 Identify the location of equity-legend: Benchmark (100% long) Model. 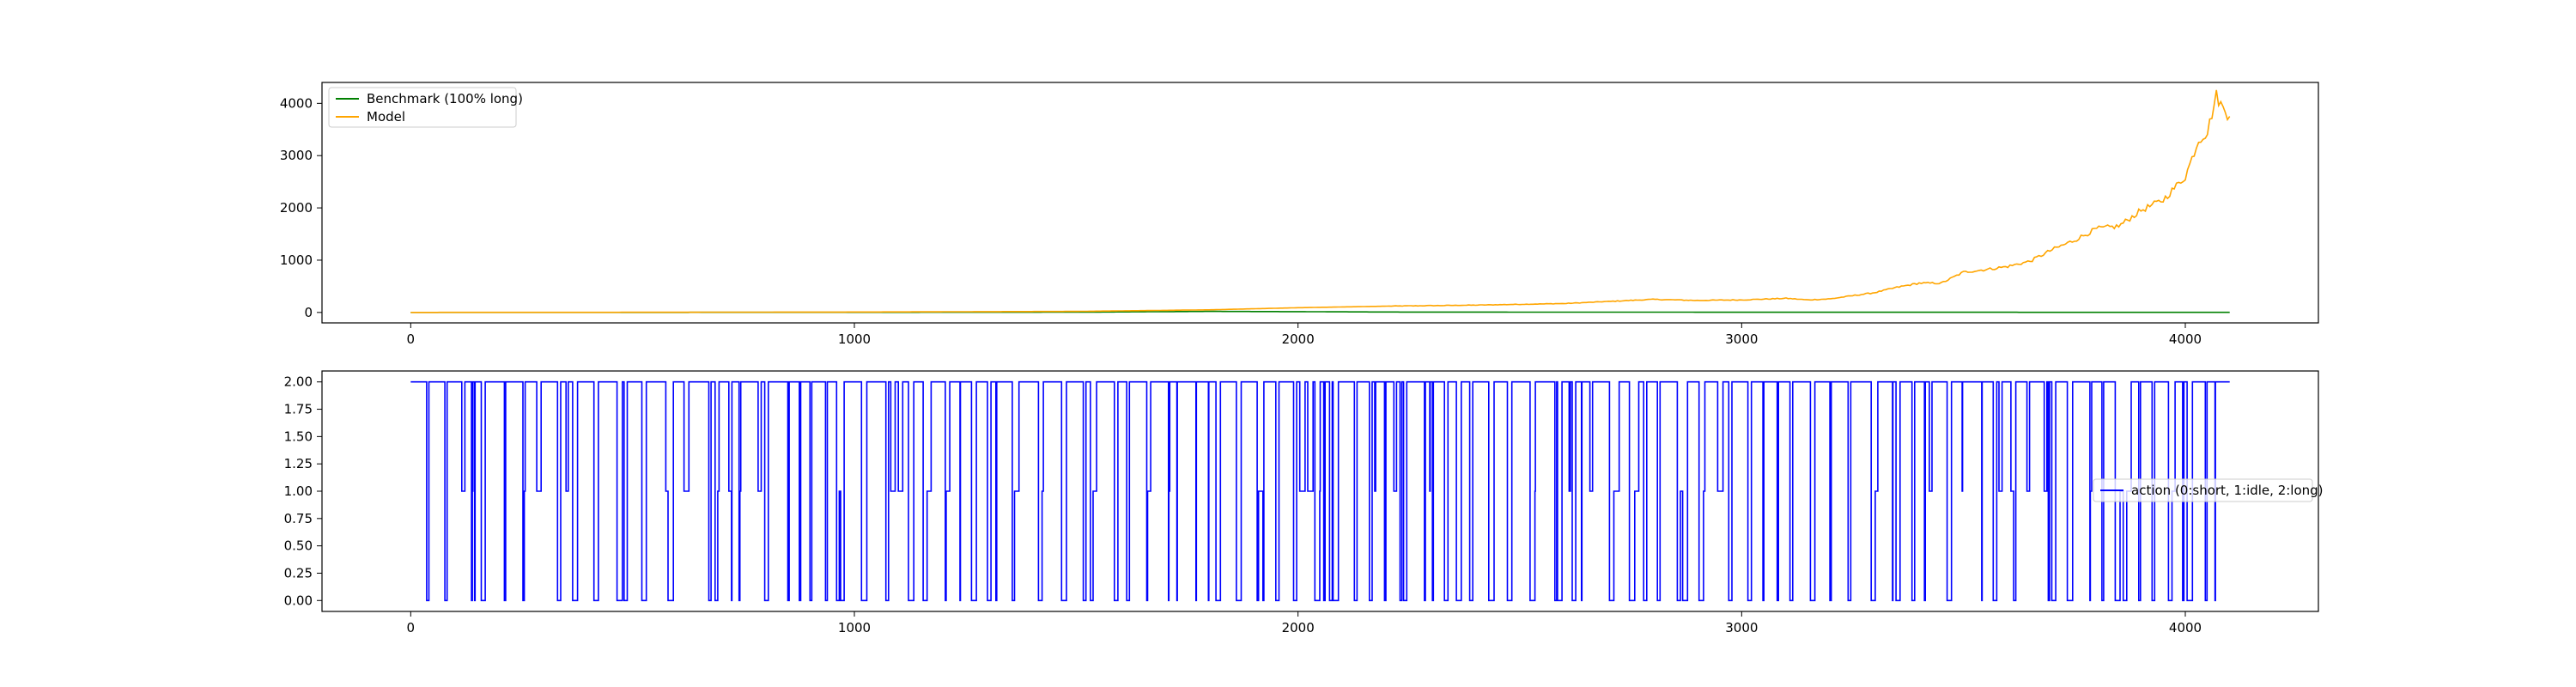
(425, 107).